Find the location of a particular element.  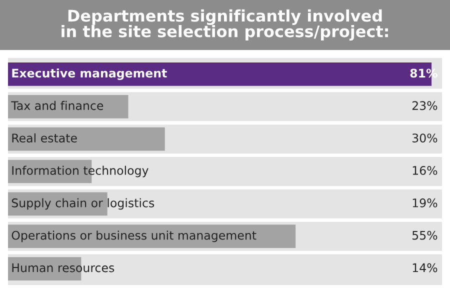

chart-title: Departments significantly involved in the site selection process/project: is located at coordinates (225, 25).